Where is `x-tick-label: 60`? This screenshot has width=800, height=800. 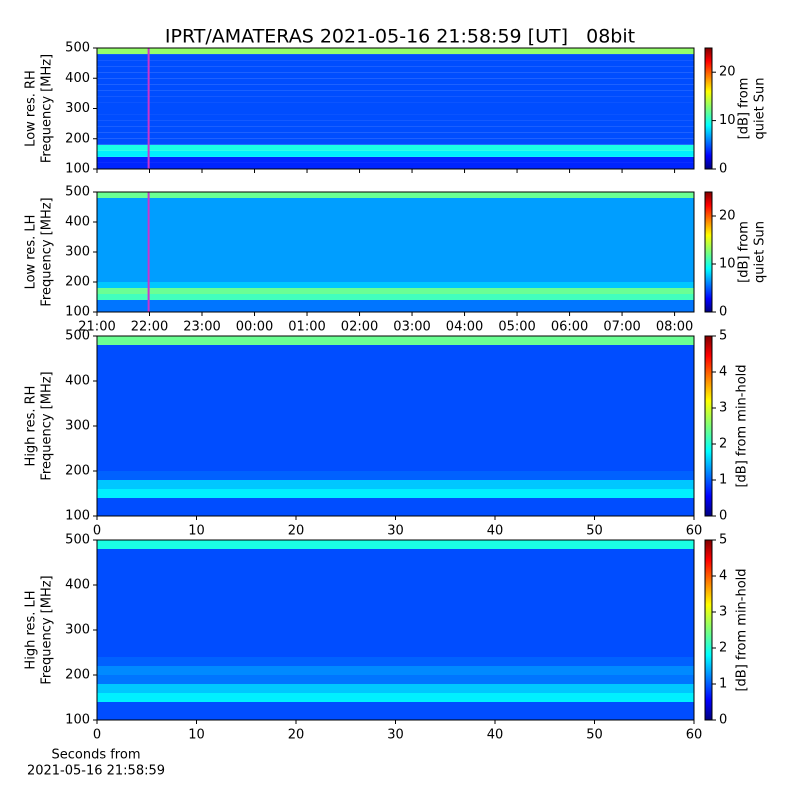
x-tick-label: 60 is located at coordinates (694, 735).